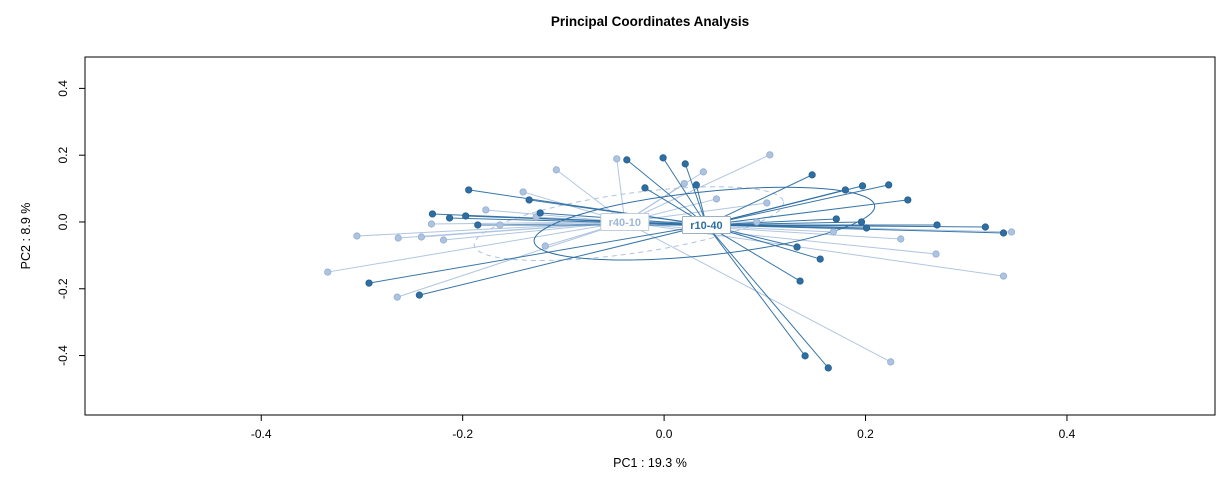  I want to click on chart-title: Principal Coordinates Analysis, so click(650, 21).